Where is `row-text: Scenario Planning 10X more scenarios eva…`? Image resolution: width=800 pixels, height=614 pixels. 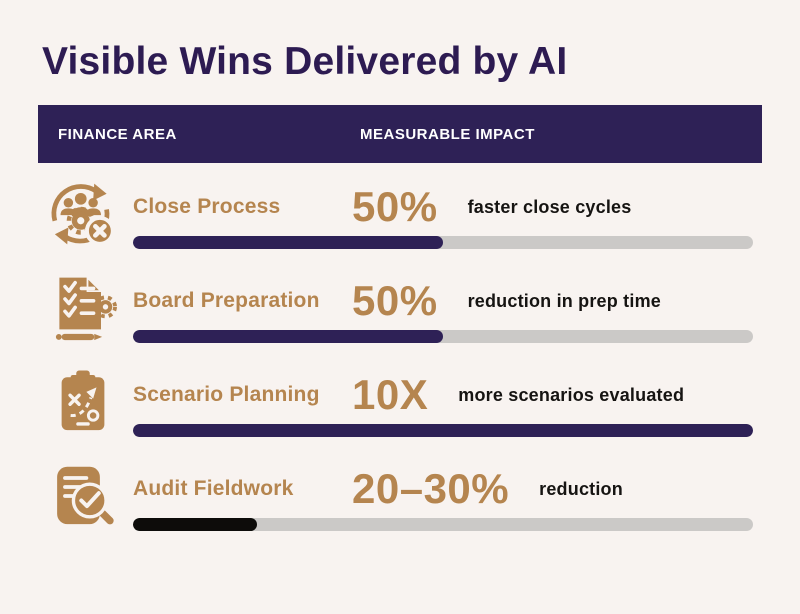
row-text: Scenario Planning 10X more scenarios eva… is located at coordinates (443, 395).